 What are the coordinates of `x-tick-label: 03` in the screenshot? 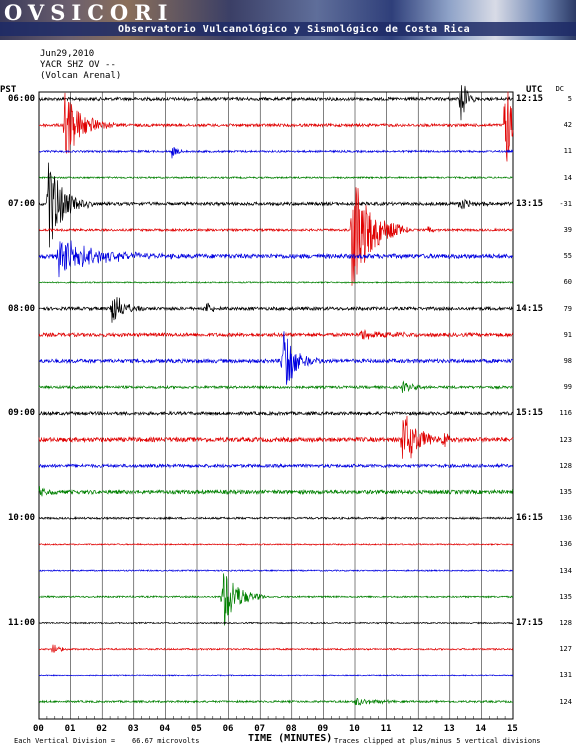 It's located at (133, 729).